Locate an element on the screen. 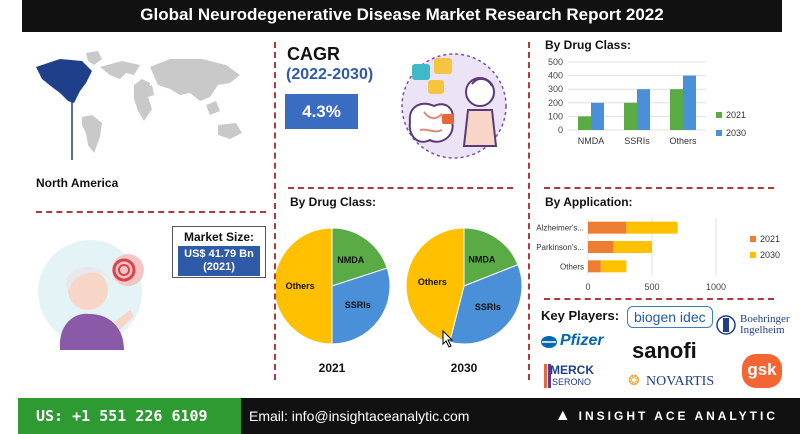 The image size is (800, 434). face-icon is located at coordinates (88, 290).